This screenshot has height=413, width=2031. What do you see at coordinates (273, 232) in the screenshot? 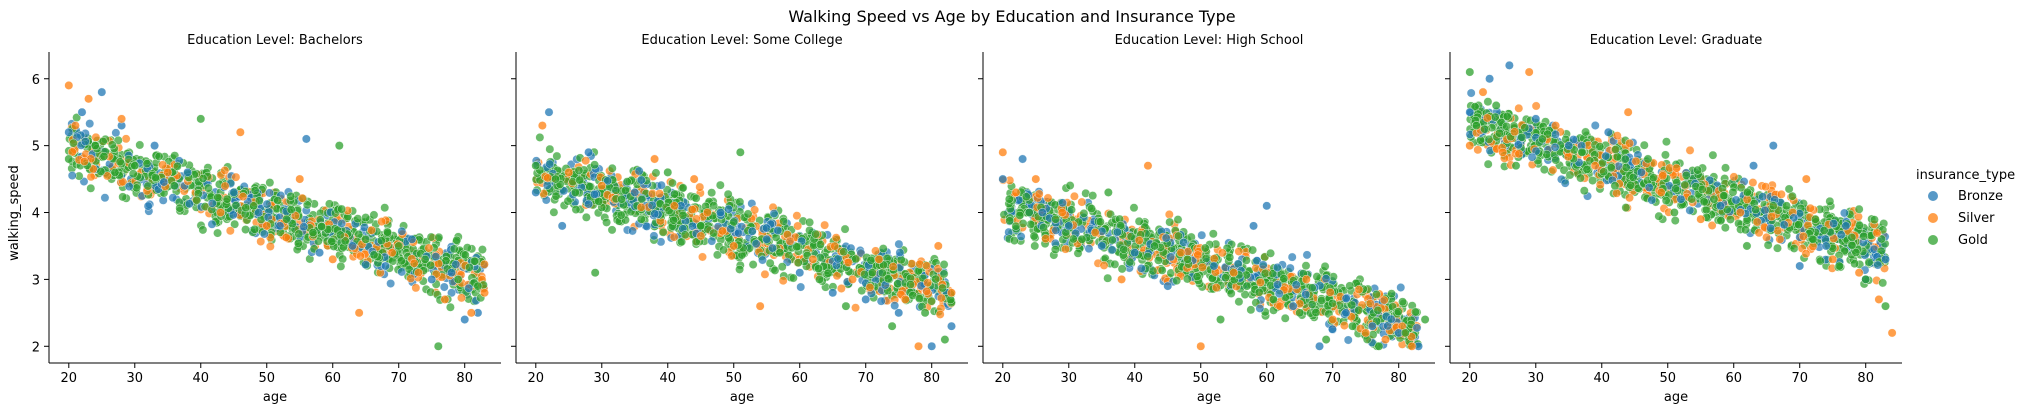
I see `series-gold` at bounding box center [273, 232].